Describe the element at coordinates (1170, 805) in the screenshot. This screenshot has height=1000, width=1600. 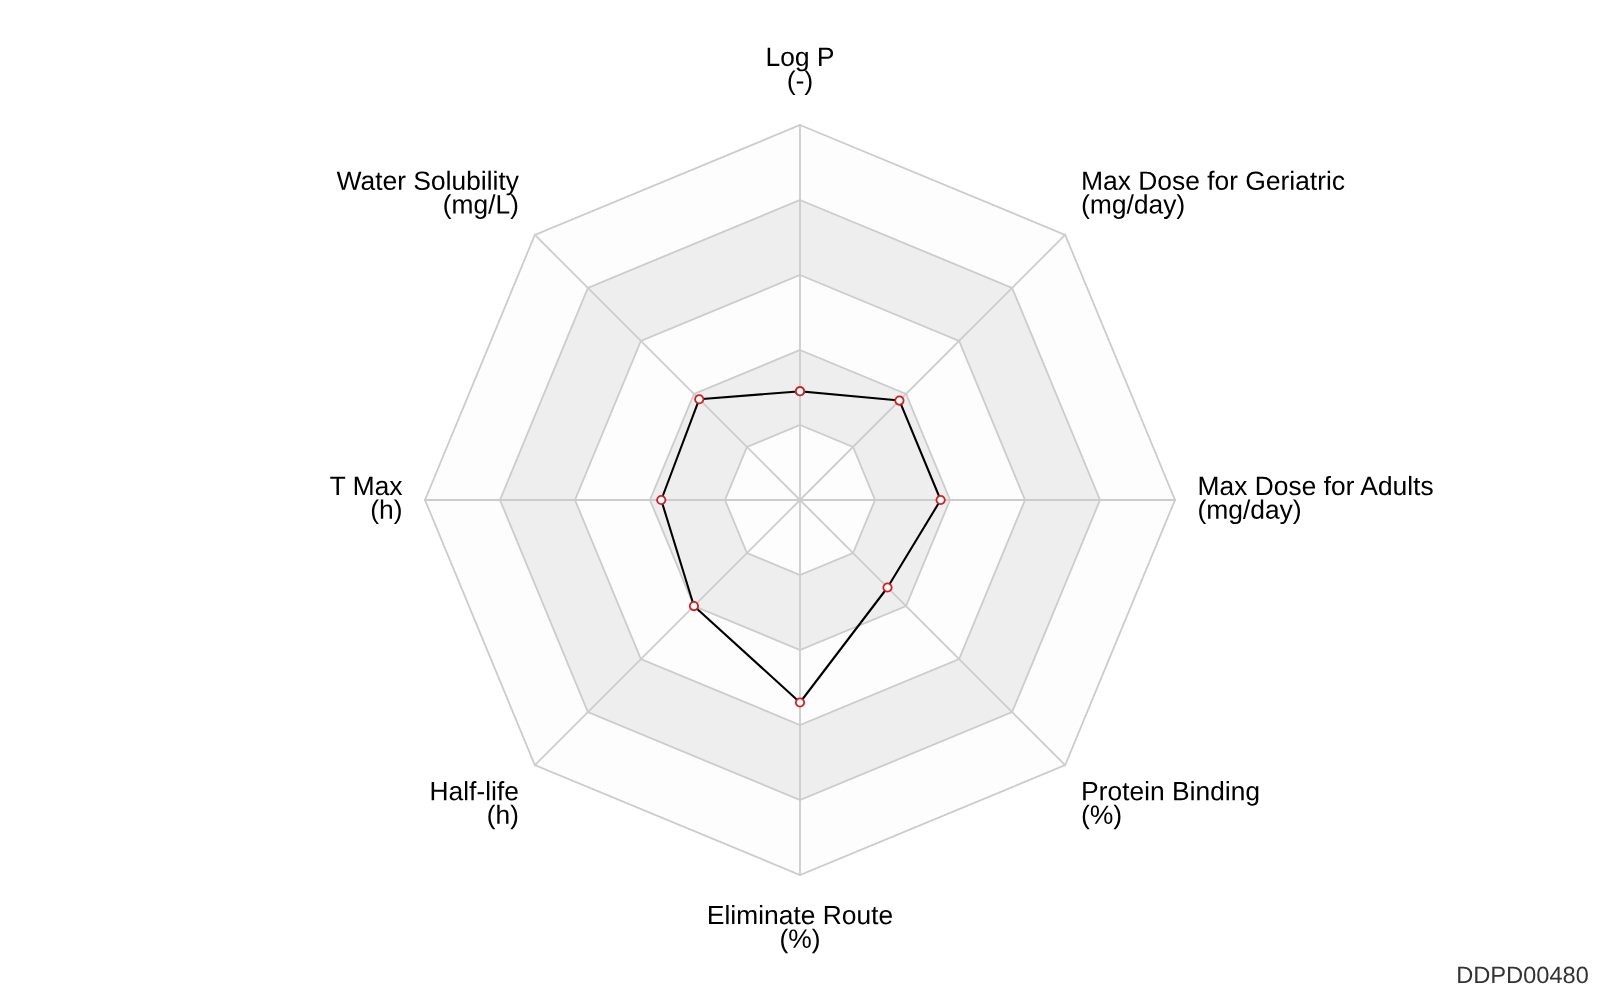
I see `spoke-label: Protein Binding (%)` at that location.